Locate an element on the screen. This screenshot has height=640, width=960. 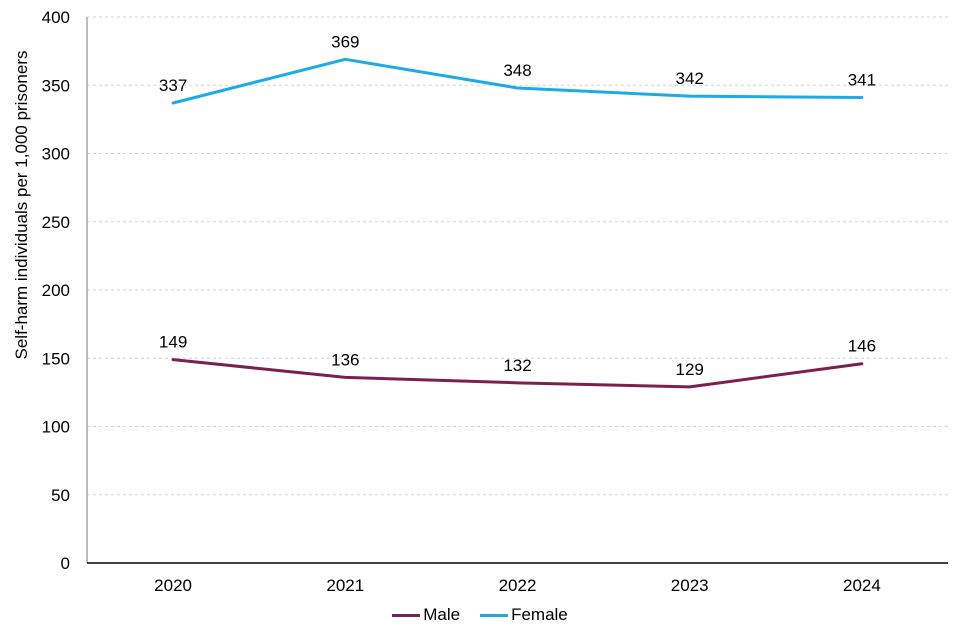
y-tick-label: 200 is located at coordinates (56, 290).